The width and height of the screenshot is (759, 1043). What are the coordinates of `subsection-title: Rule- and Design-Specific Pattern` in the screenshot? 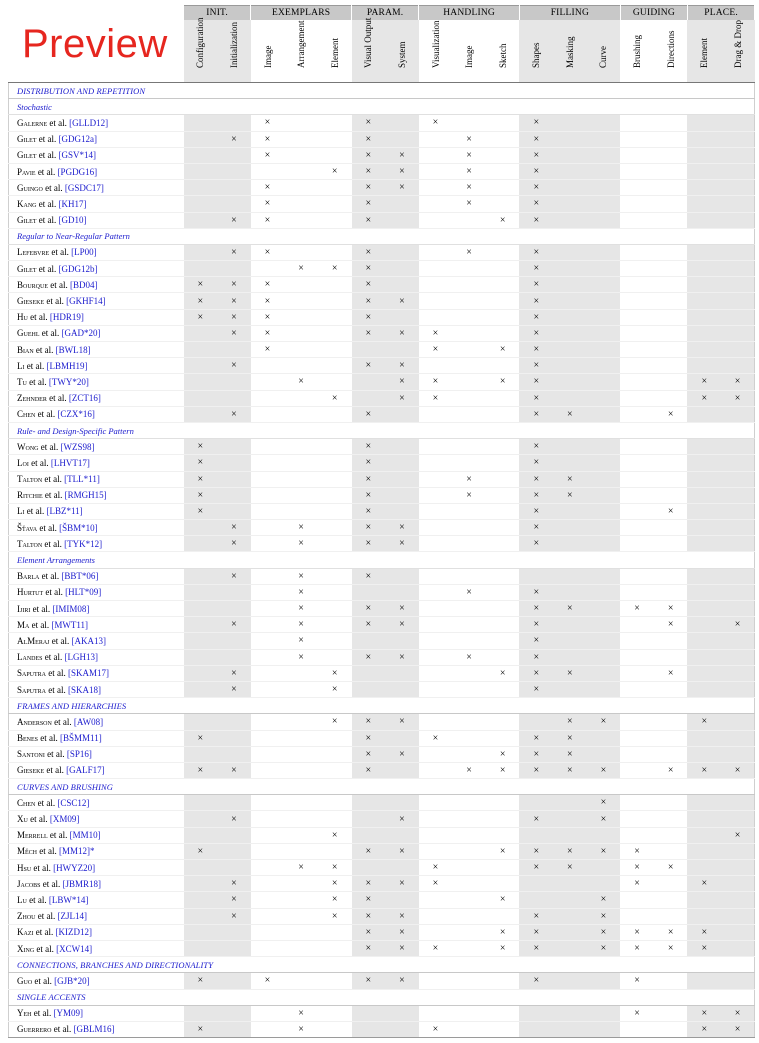 It's located at (381, 431).